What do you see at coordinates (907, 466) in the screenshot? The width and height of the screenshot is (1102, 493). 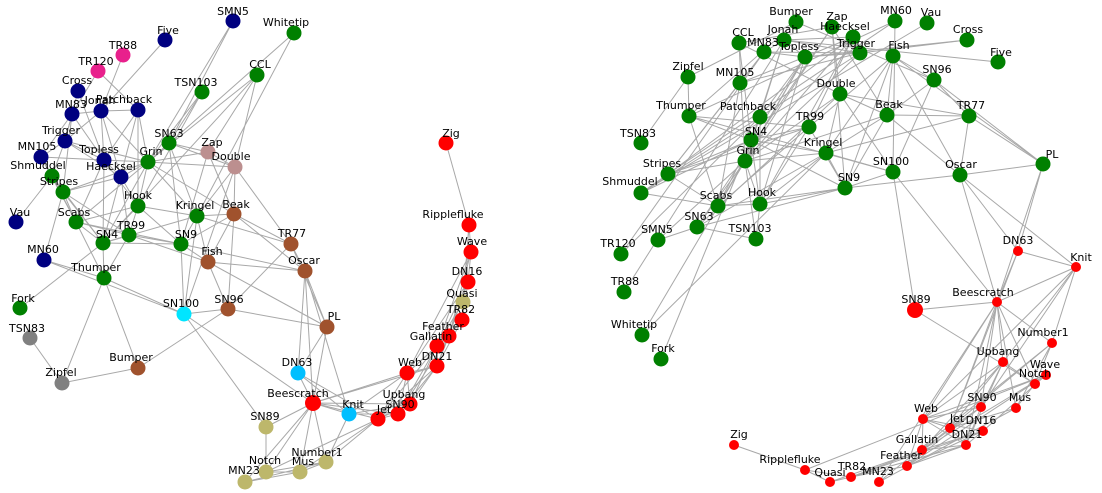 I see `node-feather` at bounding box center [907, 466].